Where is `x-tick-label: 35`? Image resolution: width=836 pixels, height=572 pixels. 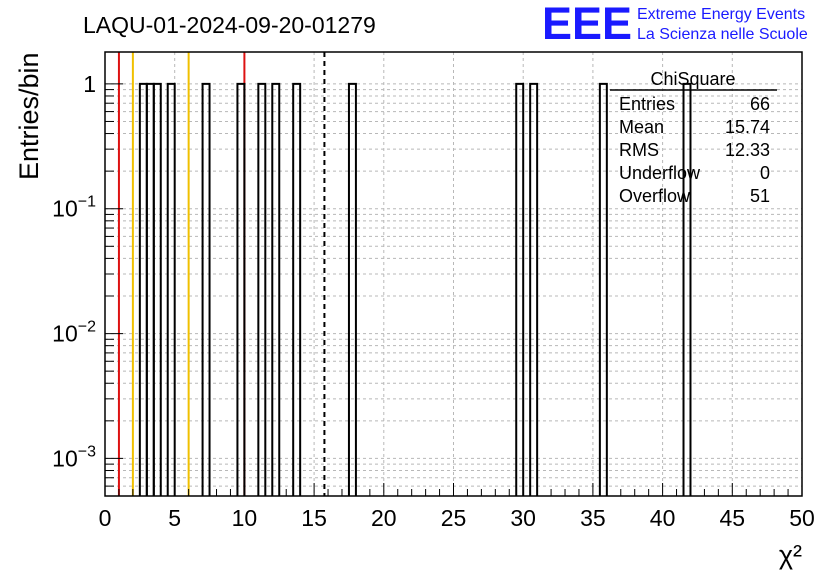
x-tick-label: 35 is located at coordinates (593, 518).